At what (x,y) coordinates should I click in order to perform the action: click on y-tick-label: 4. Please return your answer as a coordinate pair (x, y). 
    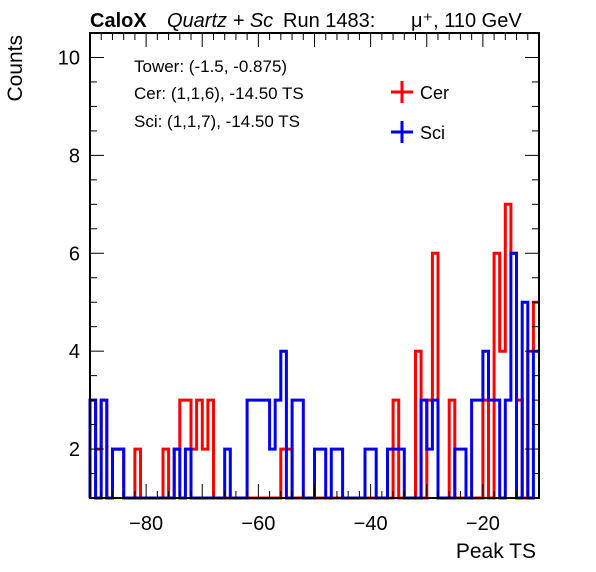
    Looking at the image, I should click on (74, 352).